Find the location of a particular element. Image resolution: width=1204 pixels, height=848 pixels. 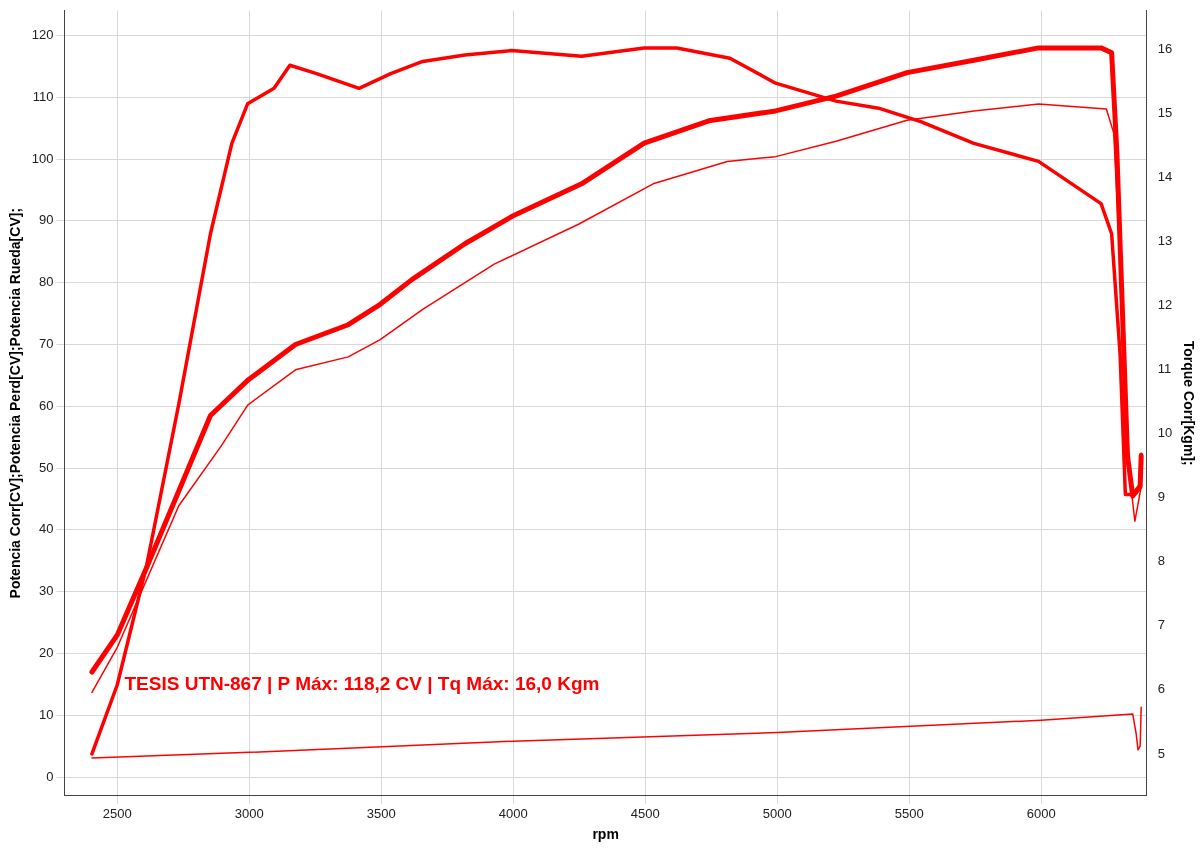

y2-tick-label: 11 is located at coordinates (1164, 369).